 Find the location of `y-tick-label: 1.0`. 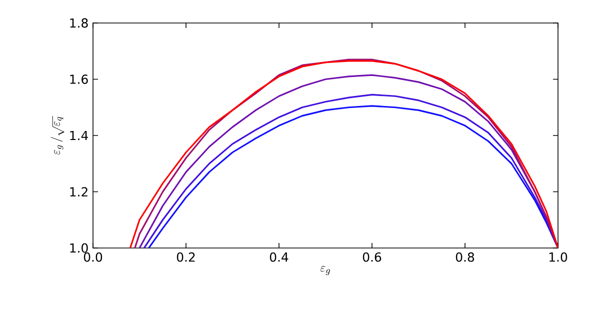

y-tick-label: 1.0 is located at coordinates (79, 248).